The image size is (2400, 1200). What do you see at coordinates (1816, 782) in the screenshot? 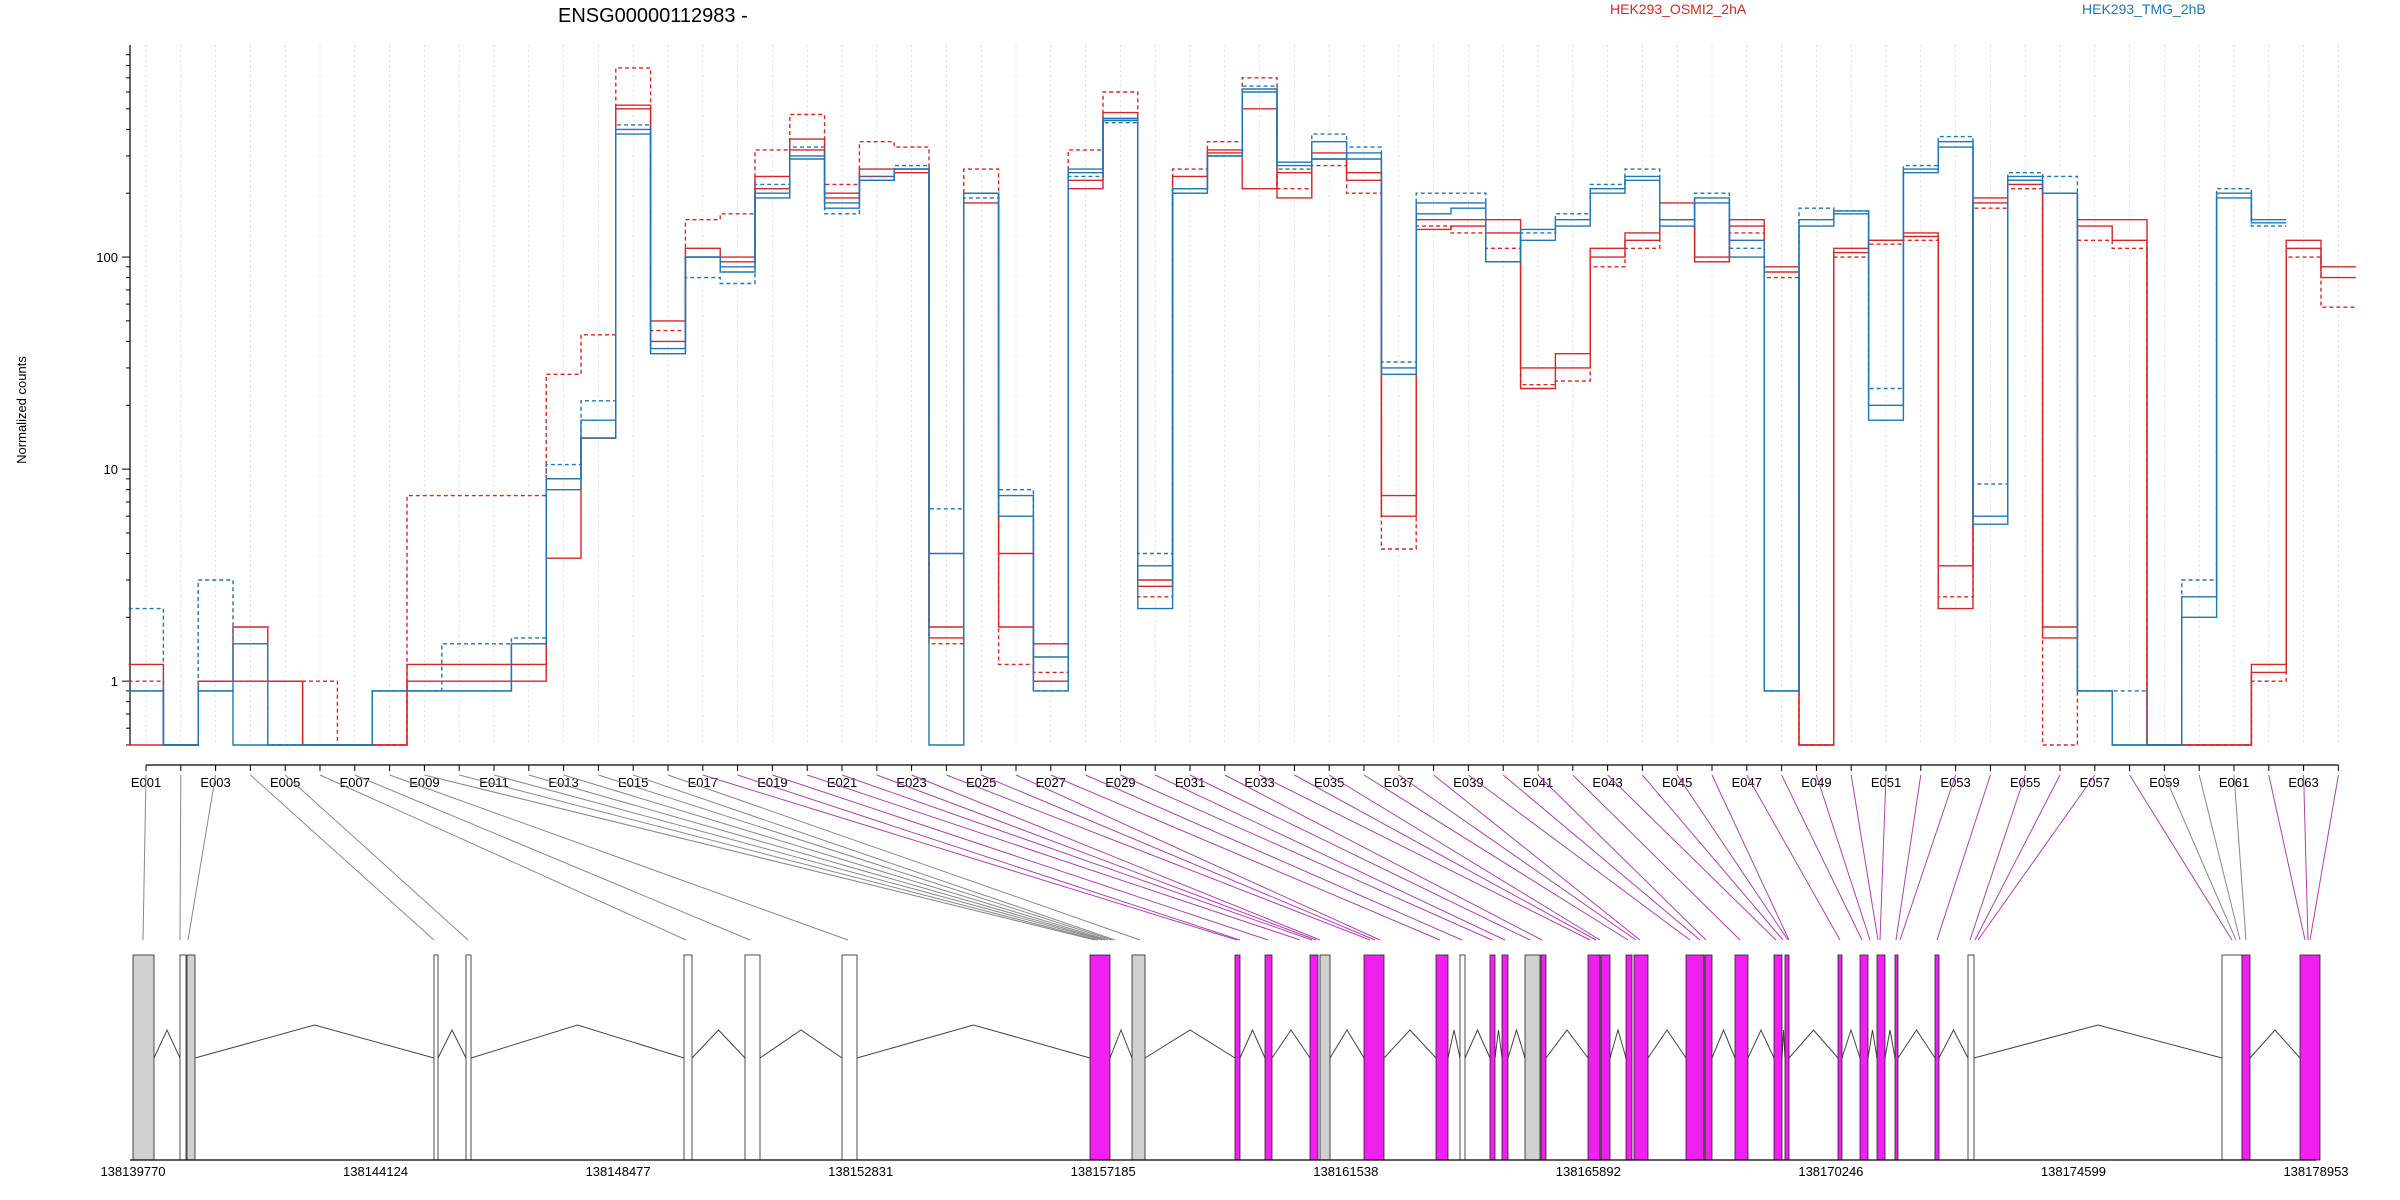
I see `exon-label: E049` at bounding box center [1816, 782].